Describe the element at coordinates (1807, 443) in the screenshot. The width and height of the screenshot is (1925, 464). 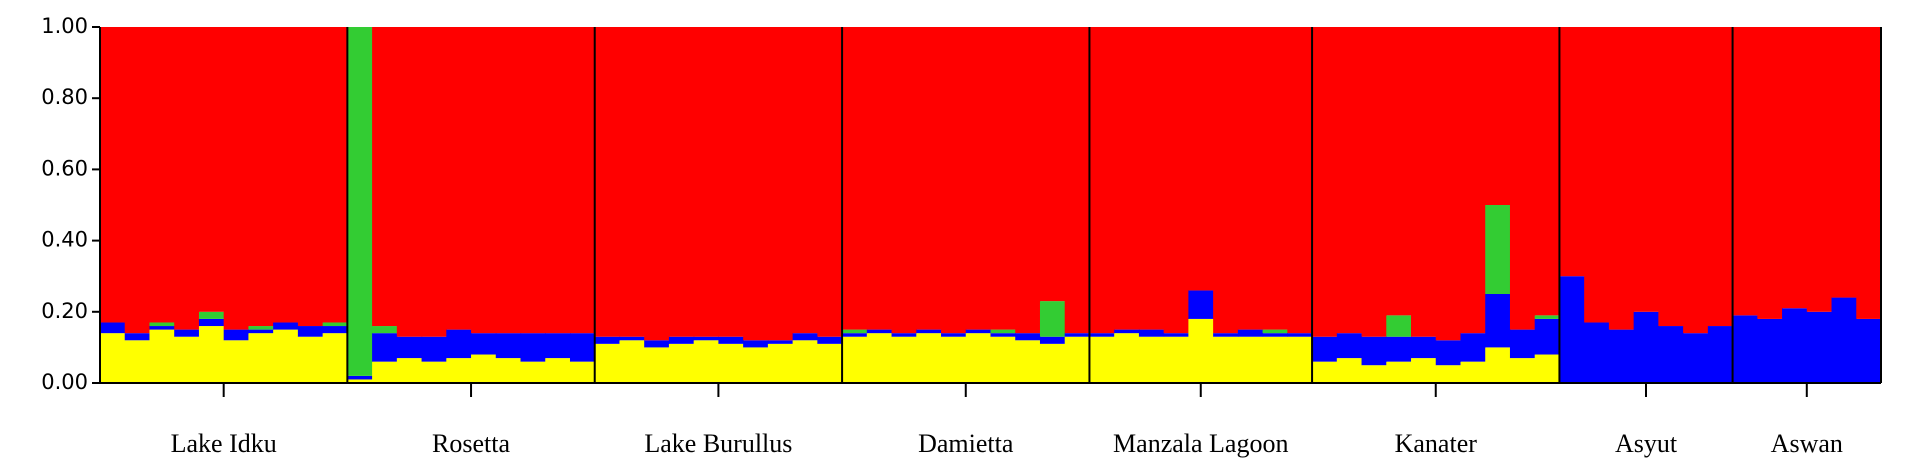
I see `group-label: Aswan` at that location.